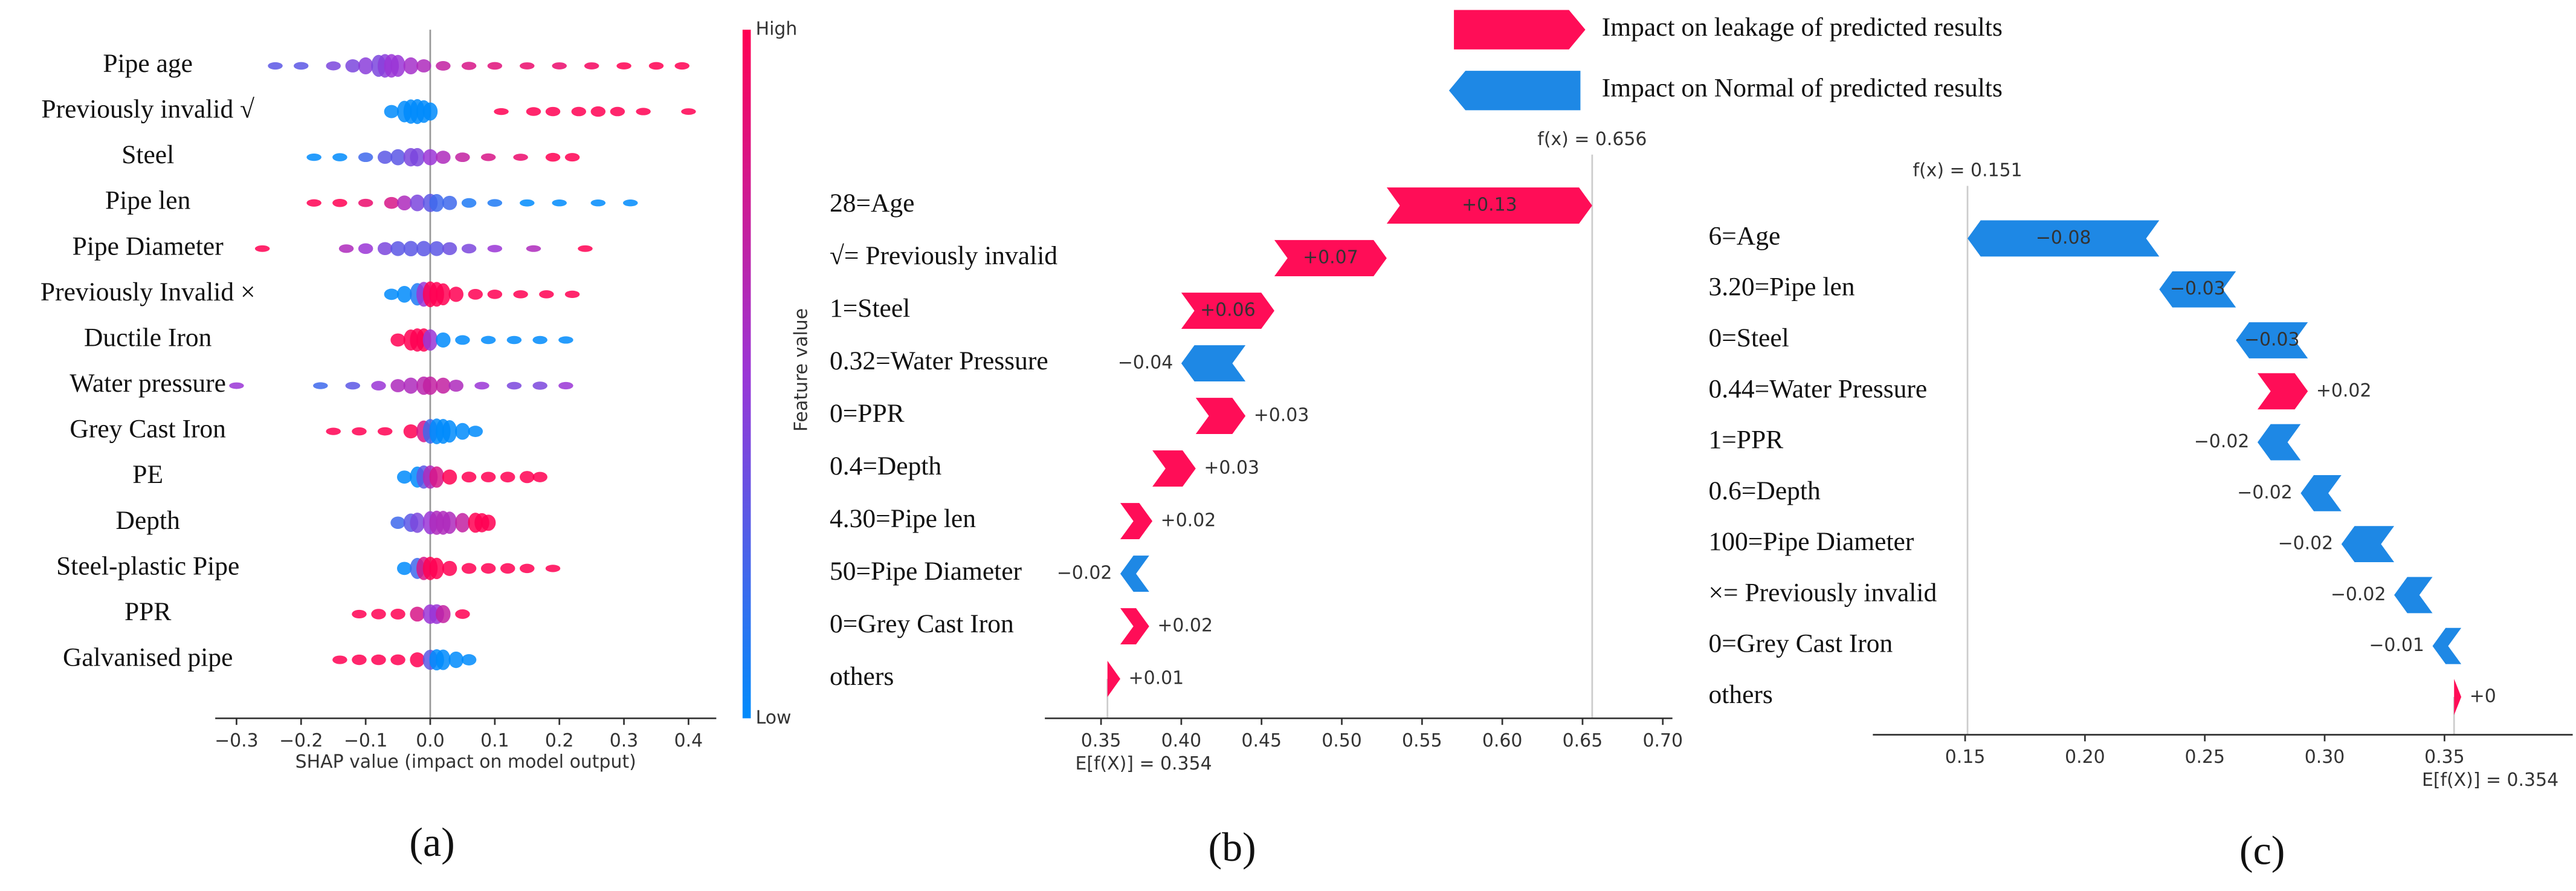  What do you see at coordinates (1745, 235) in the screenshot?
I see `feature-label: 6=Age` at bounding box center [1745, 235].